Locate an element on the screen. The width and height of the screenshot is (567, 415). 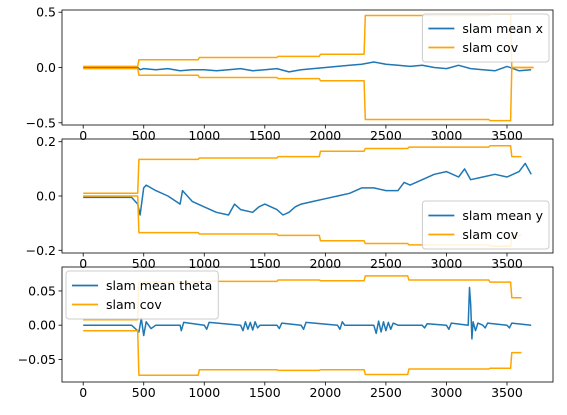
xtick-label-x: 3500 is located at coordinates (507, 135).